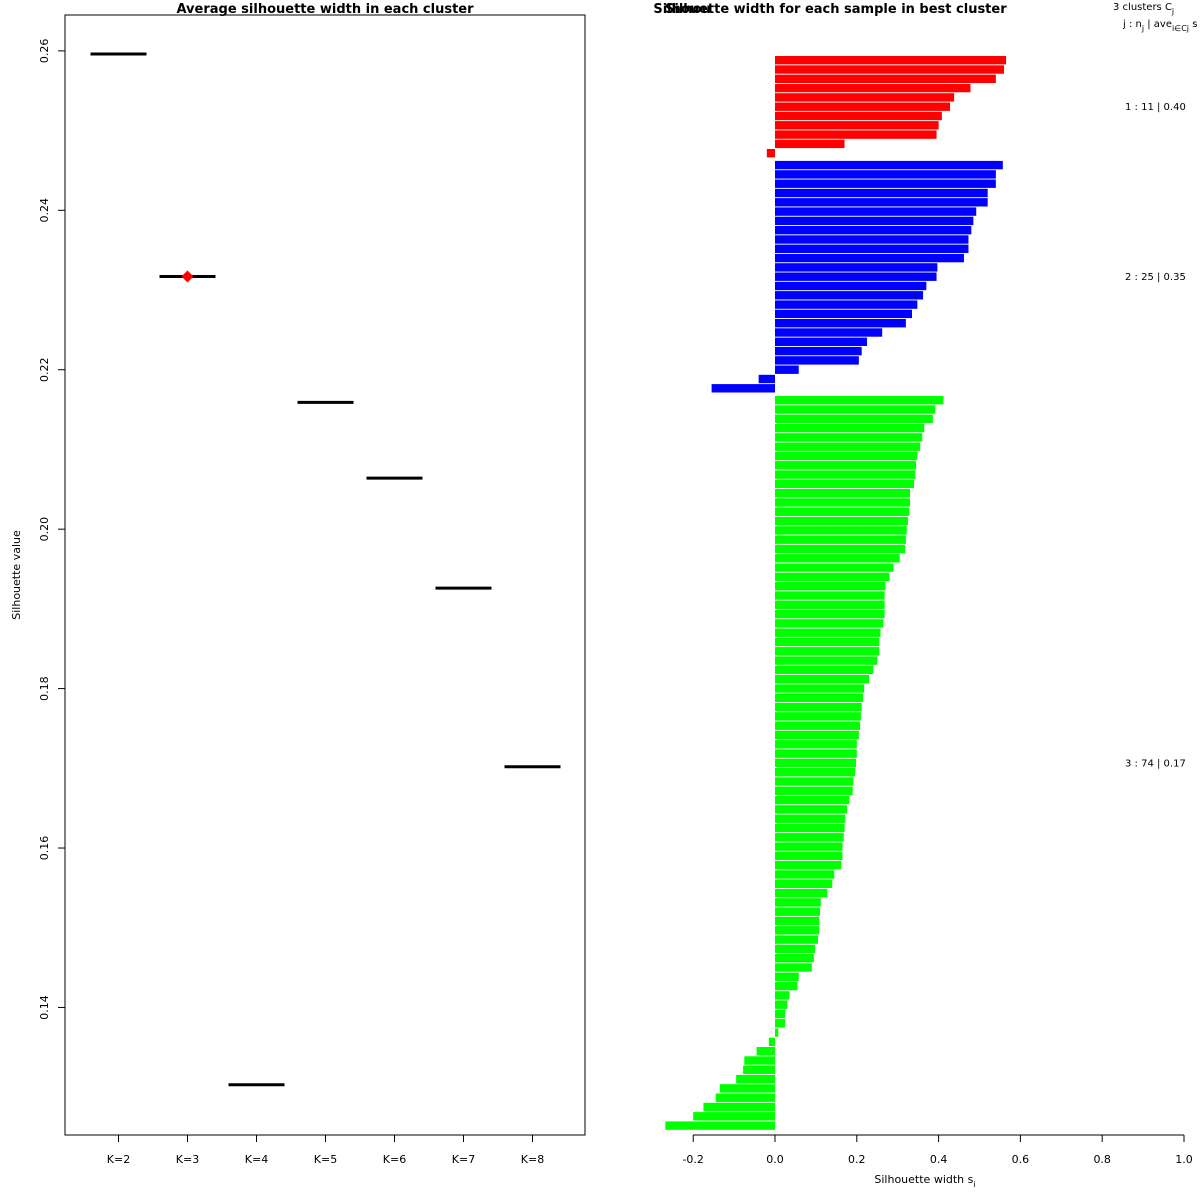 Image resolution: width=1200 pixels, height=1200 pixels. Describe the element at coordinates (187, 1159) in the screenshot. I see `left-x-tick-label: K=3` at that location.